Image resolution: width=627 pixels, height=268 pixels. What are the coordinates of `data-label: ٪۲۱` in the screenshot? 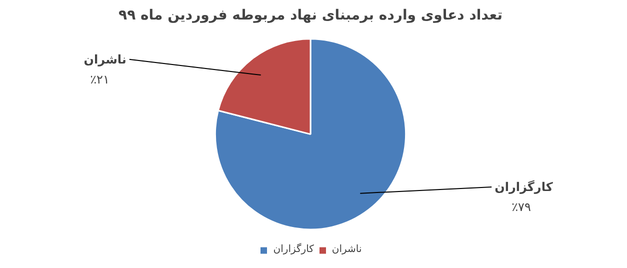 It's located at (100, 79).